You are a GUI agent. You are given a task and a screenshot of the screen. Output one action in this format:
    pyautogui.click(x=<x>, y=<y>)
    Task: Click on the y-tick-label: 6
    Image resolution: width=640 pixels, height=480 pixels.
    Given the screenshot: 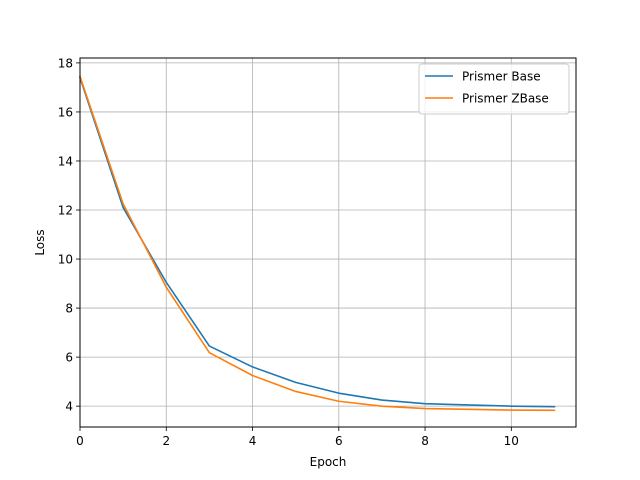 What is the action you would take?
    pyautogui.click(x=69, y=358)
    